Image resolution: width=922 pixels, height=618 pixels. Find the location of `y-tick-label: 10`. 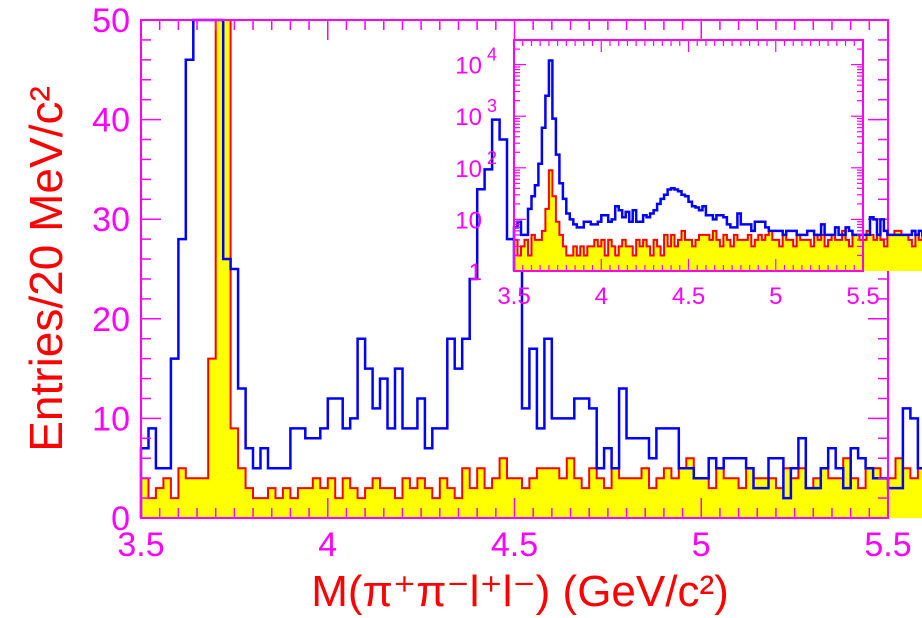

y-tick-label: 10 is located at coordinates (111, 419).